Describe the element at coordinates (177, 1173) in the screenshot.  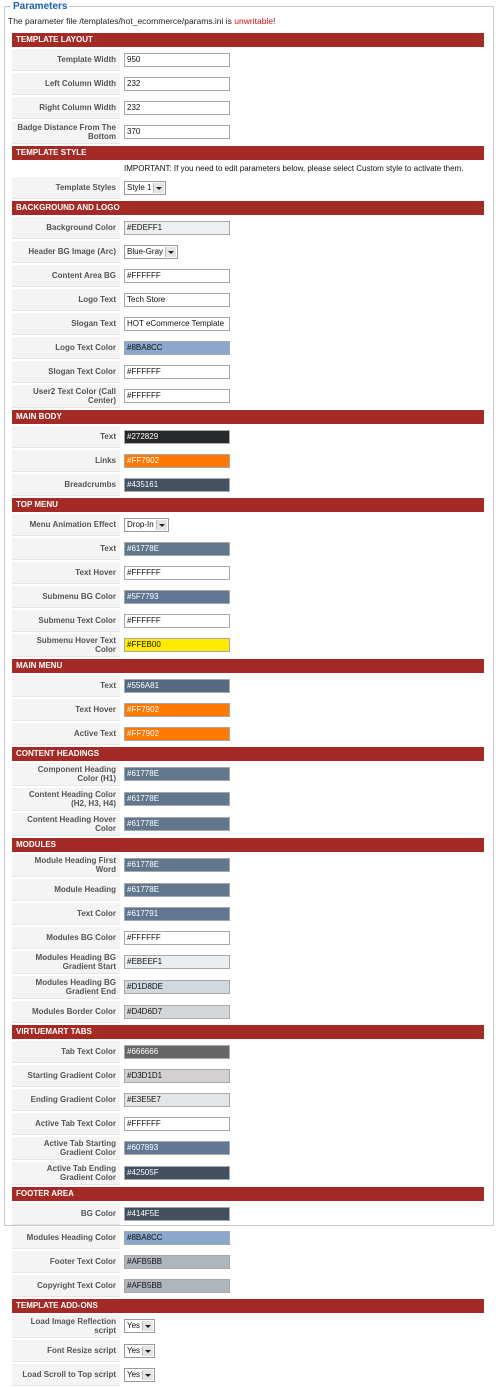
I see `color-input: #42505F` at that location.